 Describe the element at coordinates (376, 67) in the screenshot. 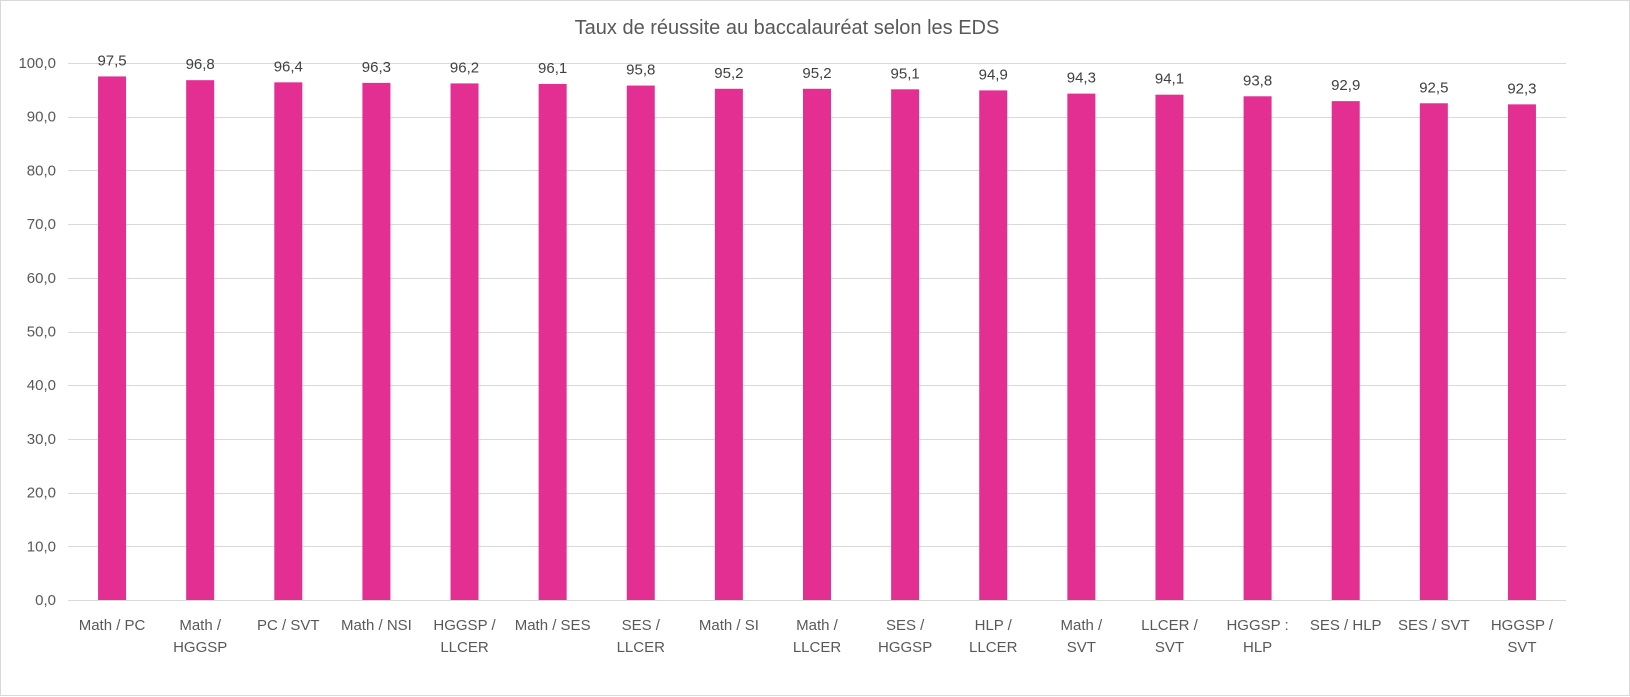

I see `data-label: 96,3` at that location.